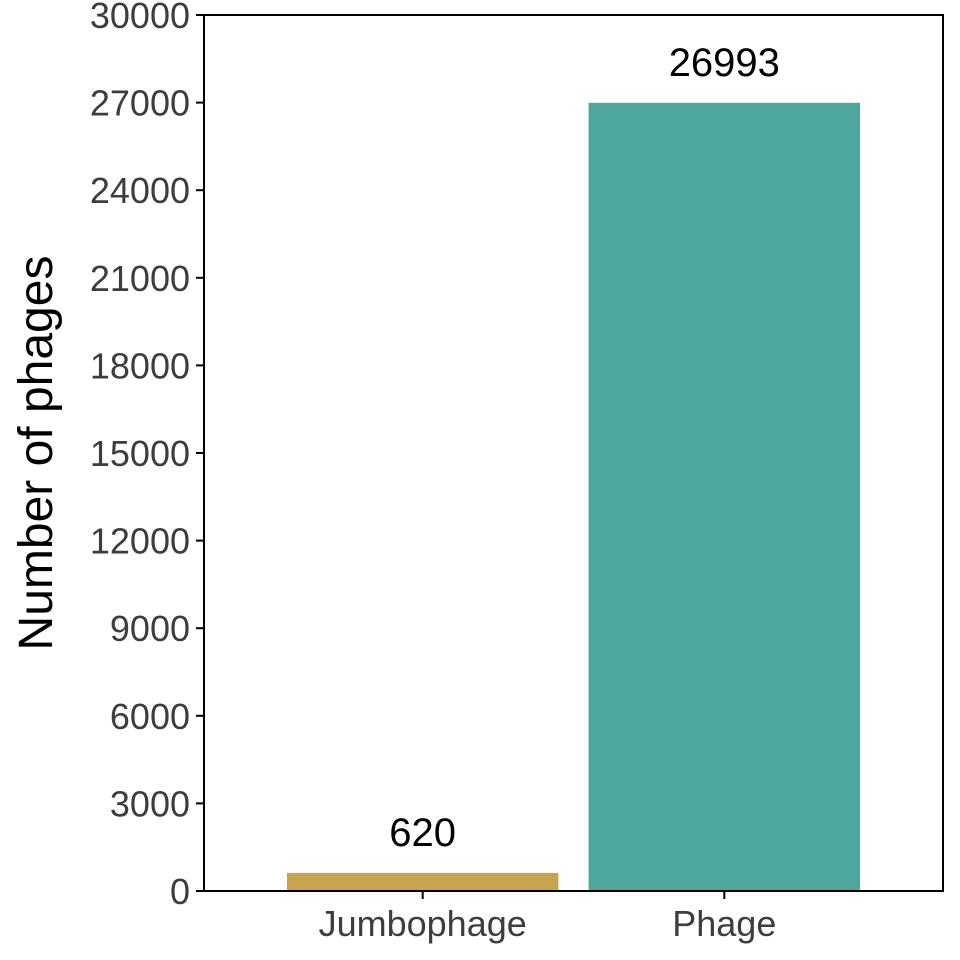 This screenshot has width=960, height=960. I want to click on y-tick-label: 21000, so click(140, 278).